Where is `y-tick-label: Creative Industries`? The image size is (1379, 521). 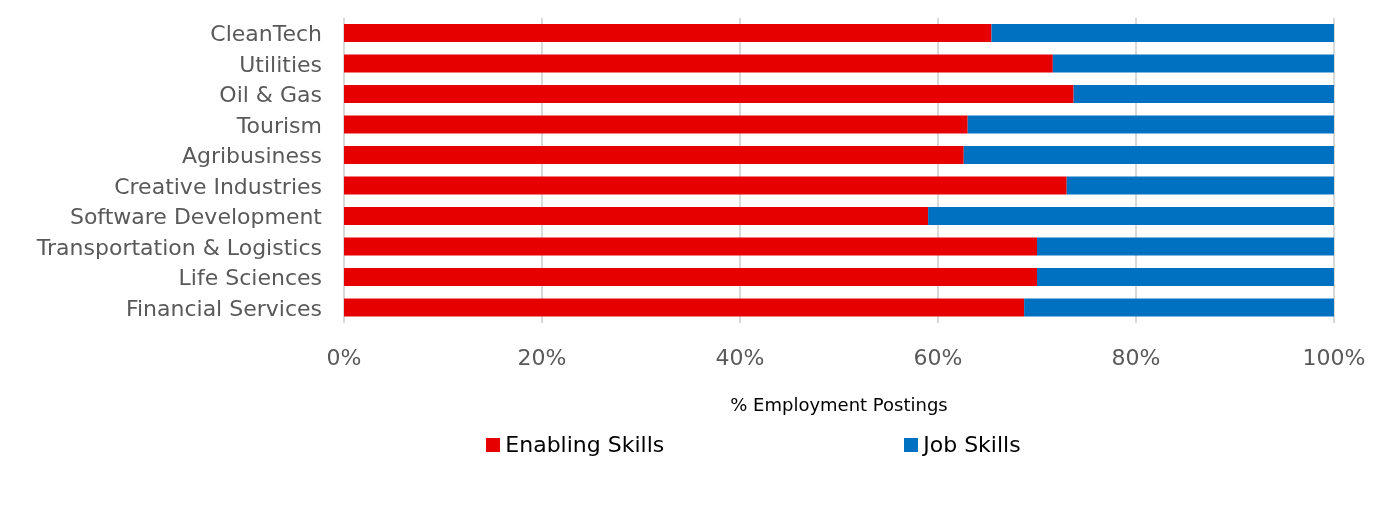
y-tick-label: Creative Industries is located at coordinates (218, 186).